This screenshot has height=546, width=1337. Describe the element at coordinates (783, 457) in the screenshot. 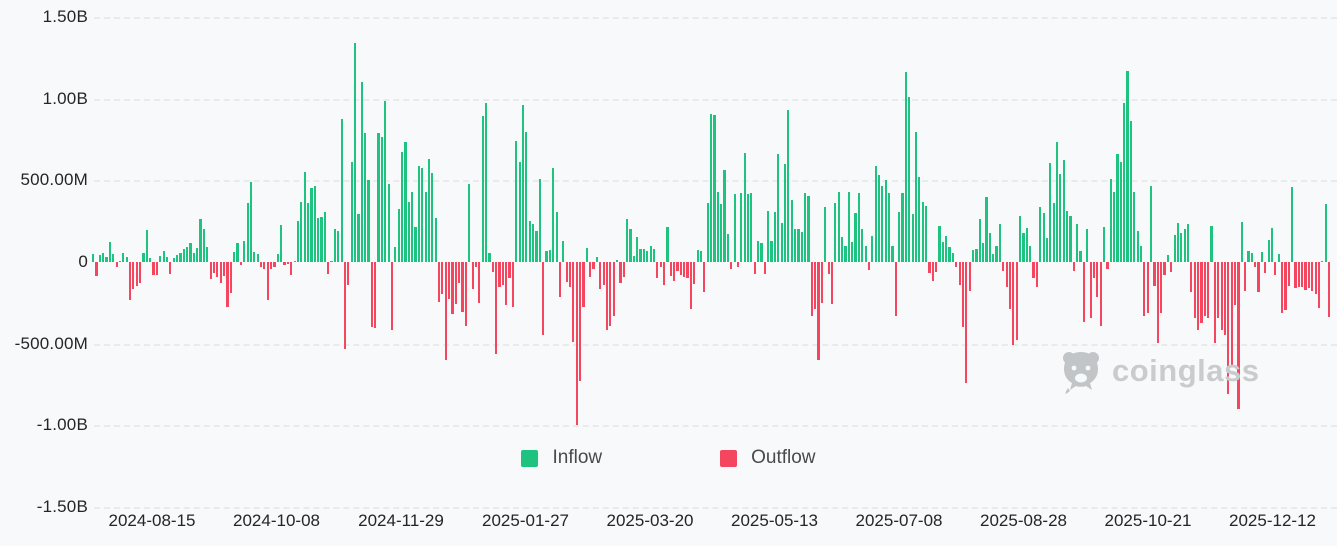

I see `legend-label: Outflow` at that location.